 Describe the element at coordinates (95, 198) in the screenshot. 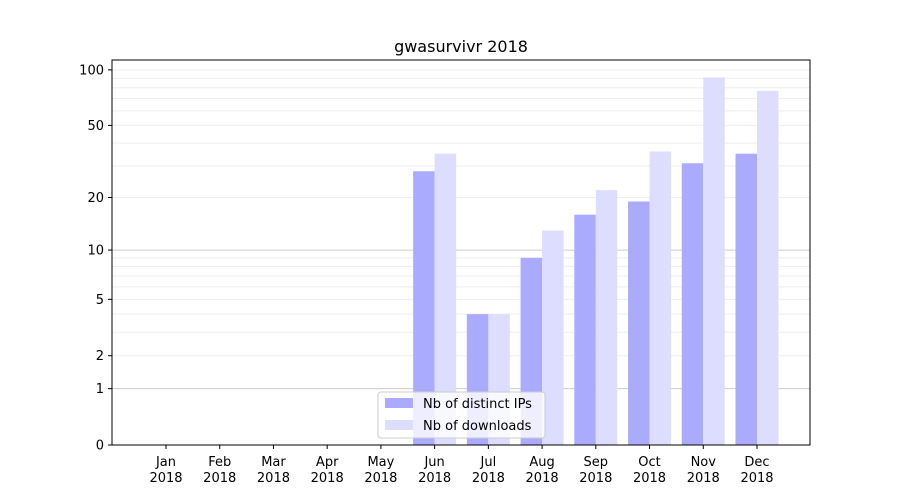

I see `y-tick-label: 20` at that location.